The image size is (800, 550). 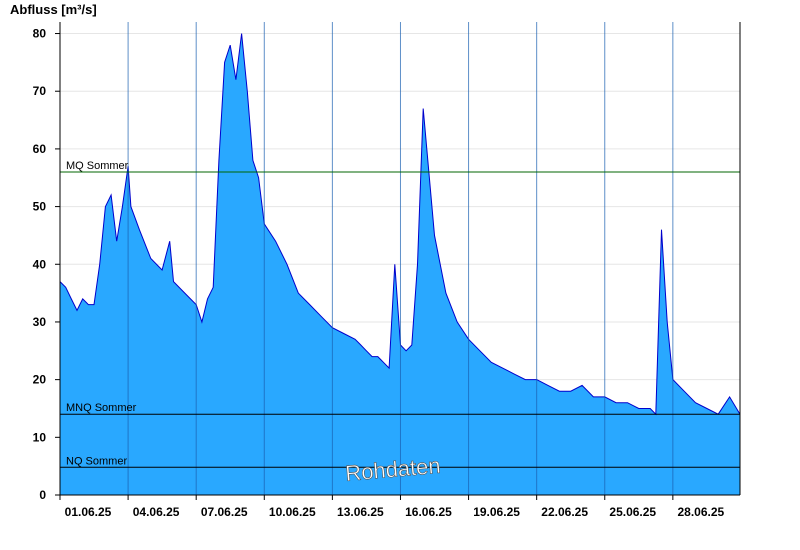 What do you see at coordinates (40, 322) in the screenshot?
I see `y-tick-label: 30` at bounding box center [40, 322].